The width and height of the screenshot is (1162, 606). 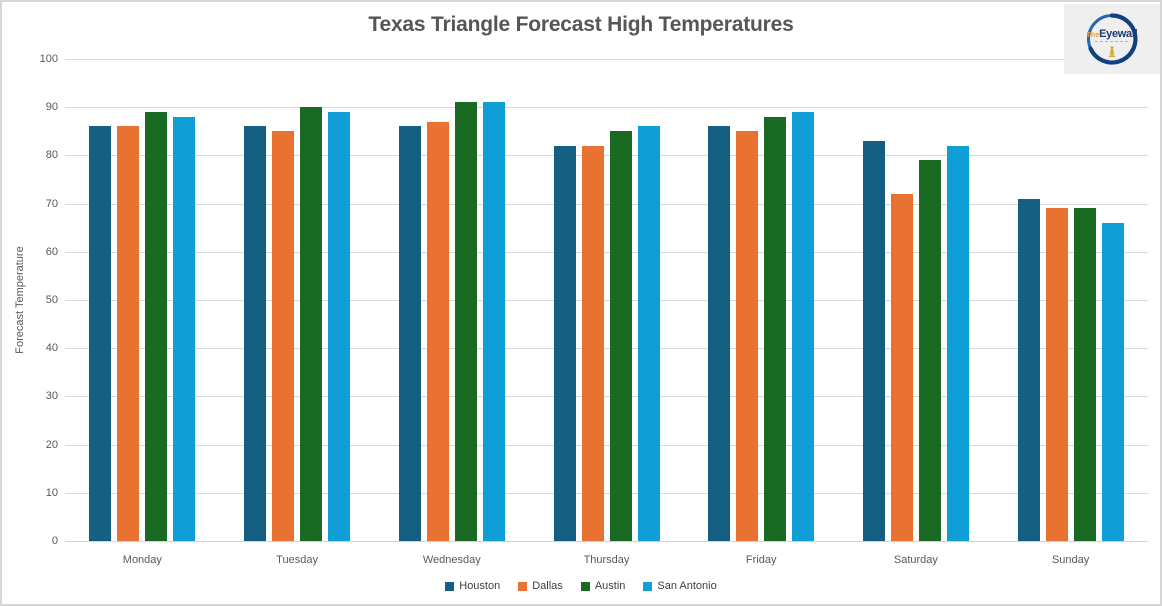 What do you see at coordinates (100, 333) in the screenshot?
I see `bar-houston-monday` at bounding box center [100, 333].